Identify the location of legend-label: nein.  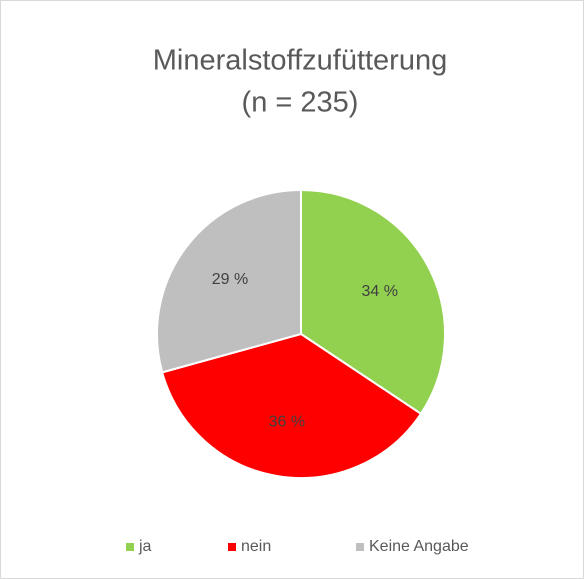
(256, 546).